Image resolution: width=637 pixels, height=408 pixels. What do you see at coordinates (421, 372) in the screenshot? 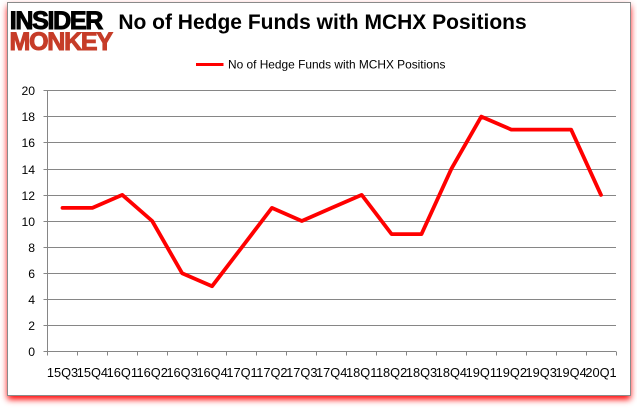
I see `svg-text: 18Q3` at bounding box center [421, 372].